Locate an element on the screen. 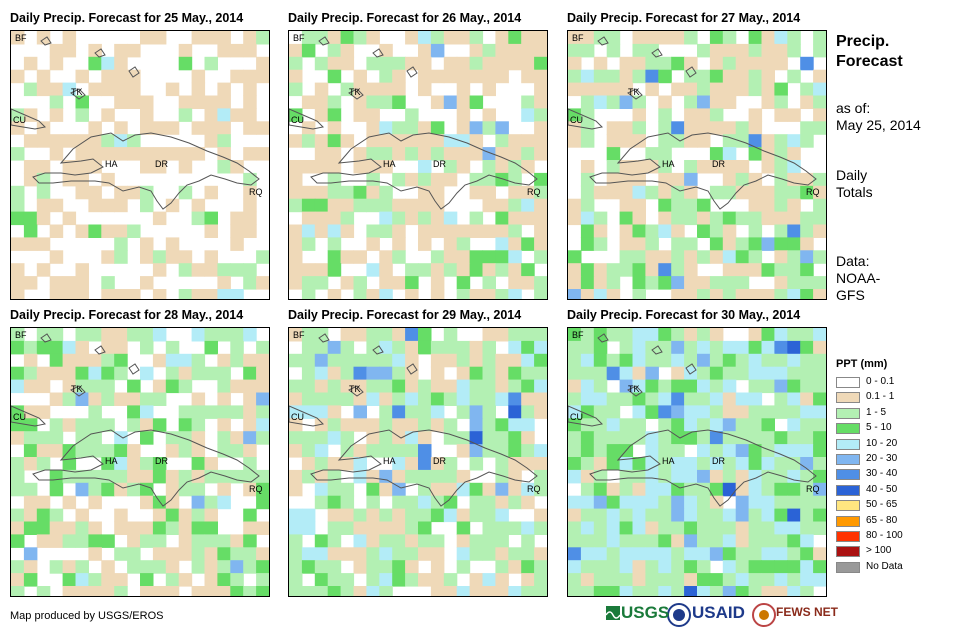  credit-text: Map produced by USGS/EROS is located at coordinates (87, 616).